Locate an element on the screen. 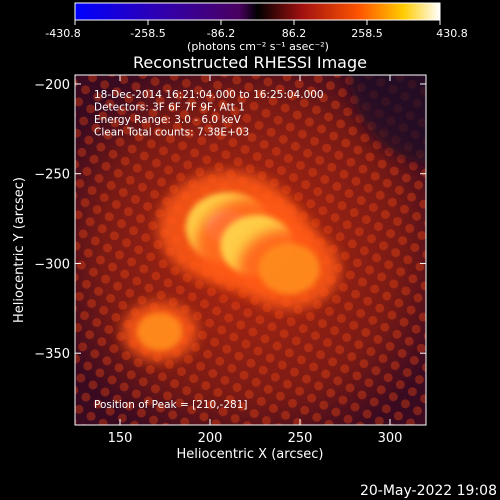  y-tick-label: −300 is located at coordinates (52, 264).